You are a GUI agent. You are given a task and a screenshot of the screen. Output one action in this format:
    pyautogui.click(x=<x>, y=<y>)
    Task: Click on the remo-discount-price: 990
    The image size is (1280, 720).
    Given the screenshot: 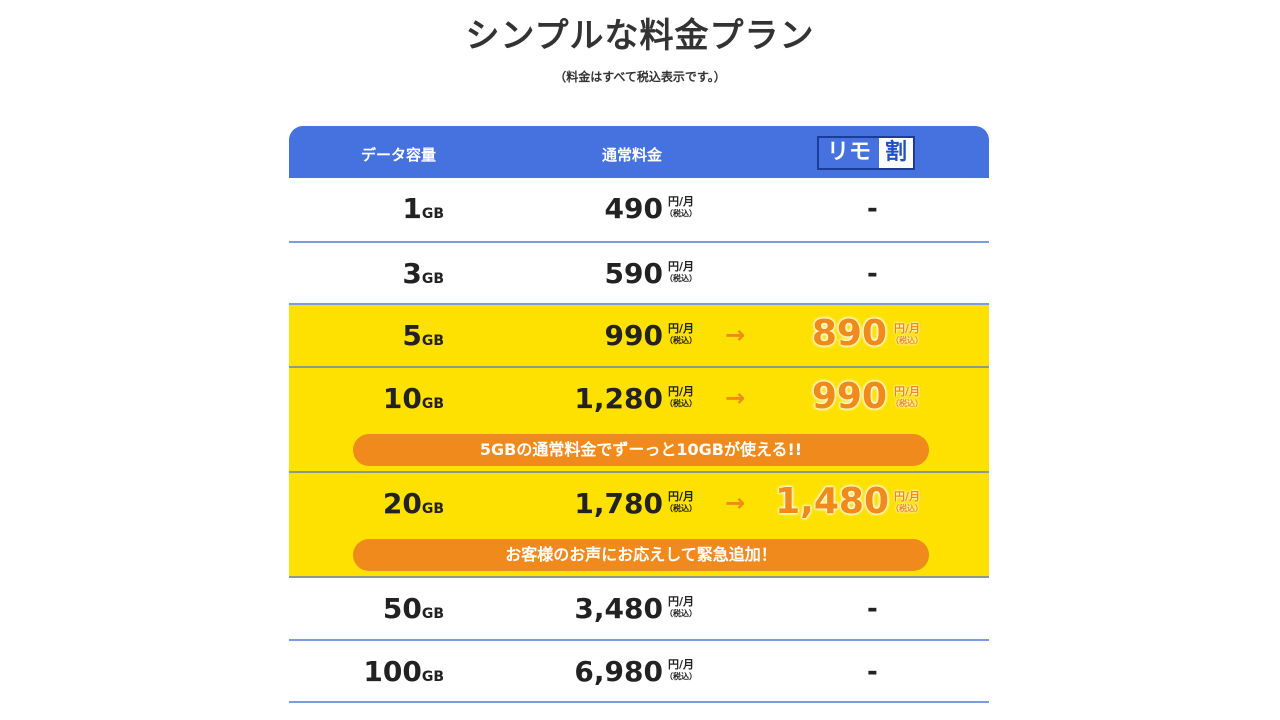 What is the action you would take?
    pyautogui.click(x=849, y=396)
    